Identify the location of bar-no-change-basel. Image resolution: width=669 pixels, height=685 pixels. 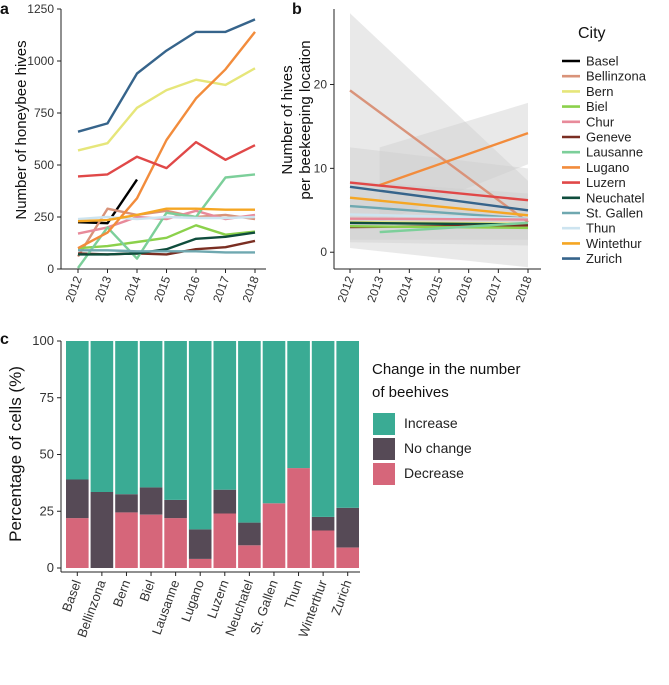
(77, 499).